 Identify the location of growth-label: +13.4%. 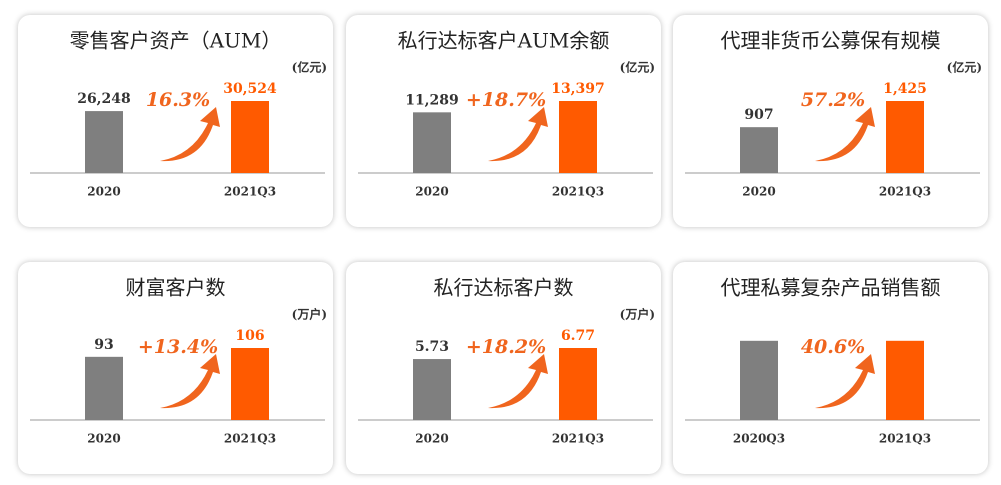
(178, 347).